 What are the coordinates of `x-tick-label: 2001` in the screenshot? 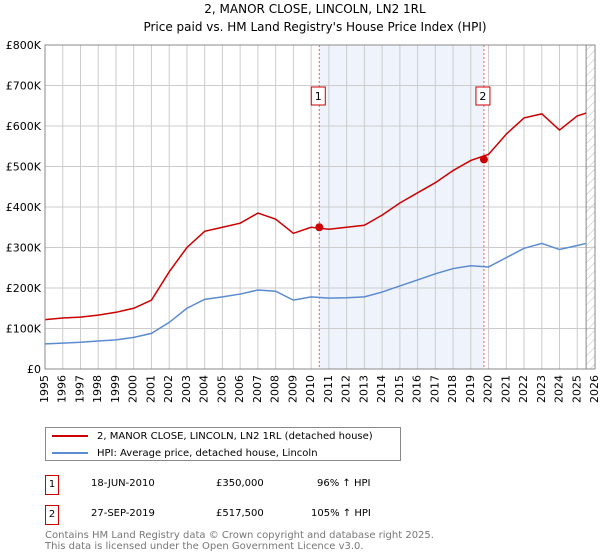 It's located at (150, 389).